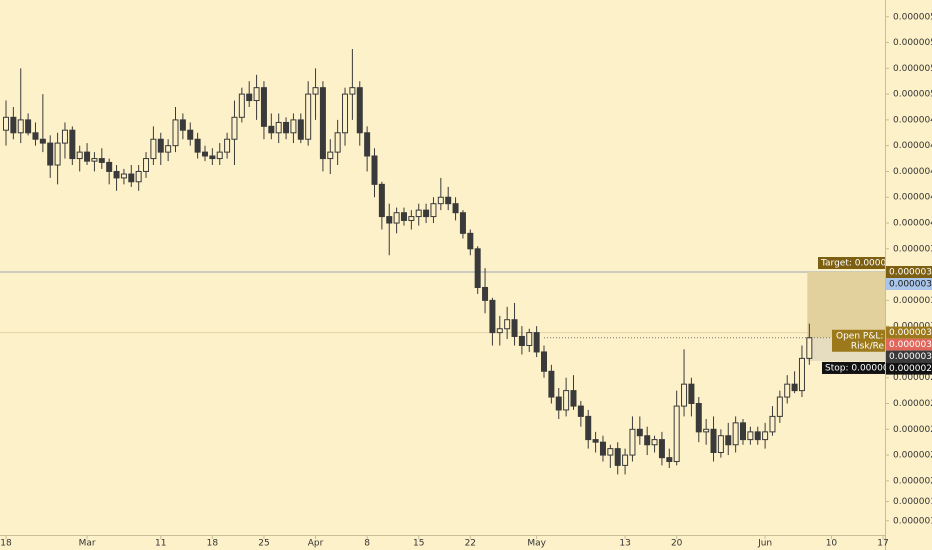  What do you see at coordinates (912, 456) in the screenshot?
I see `y-tick-label: 0.00000220` at bounding box center [912, 456].